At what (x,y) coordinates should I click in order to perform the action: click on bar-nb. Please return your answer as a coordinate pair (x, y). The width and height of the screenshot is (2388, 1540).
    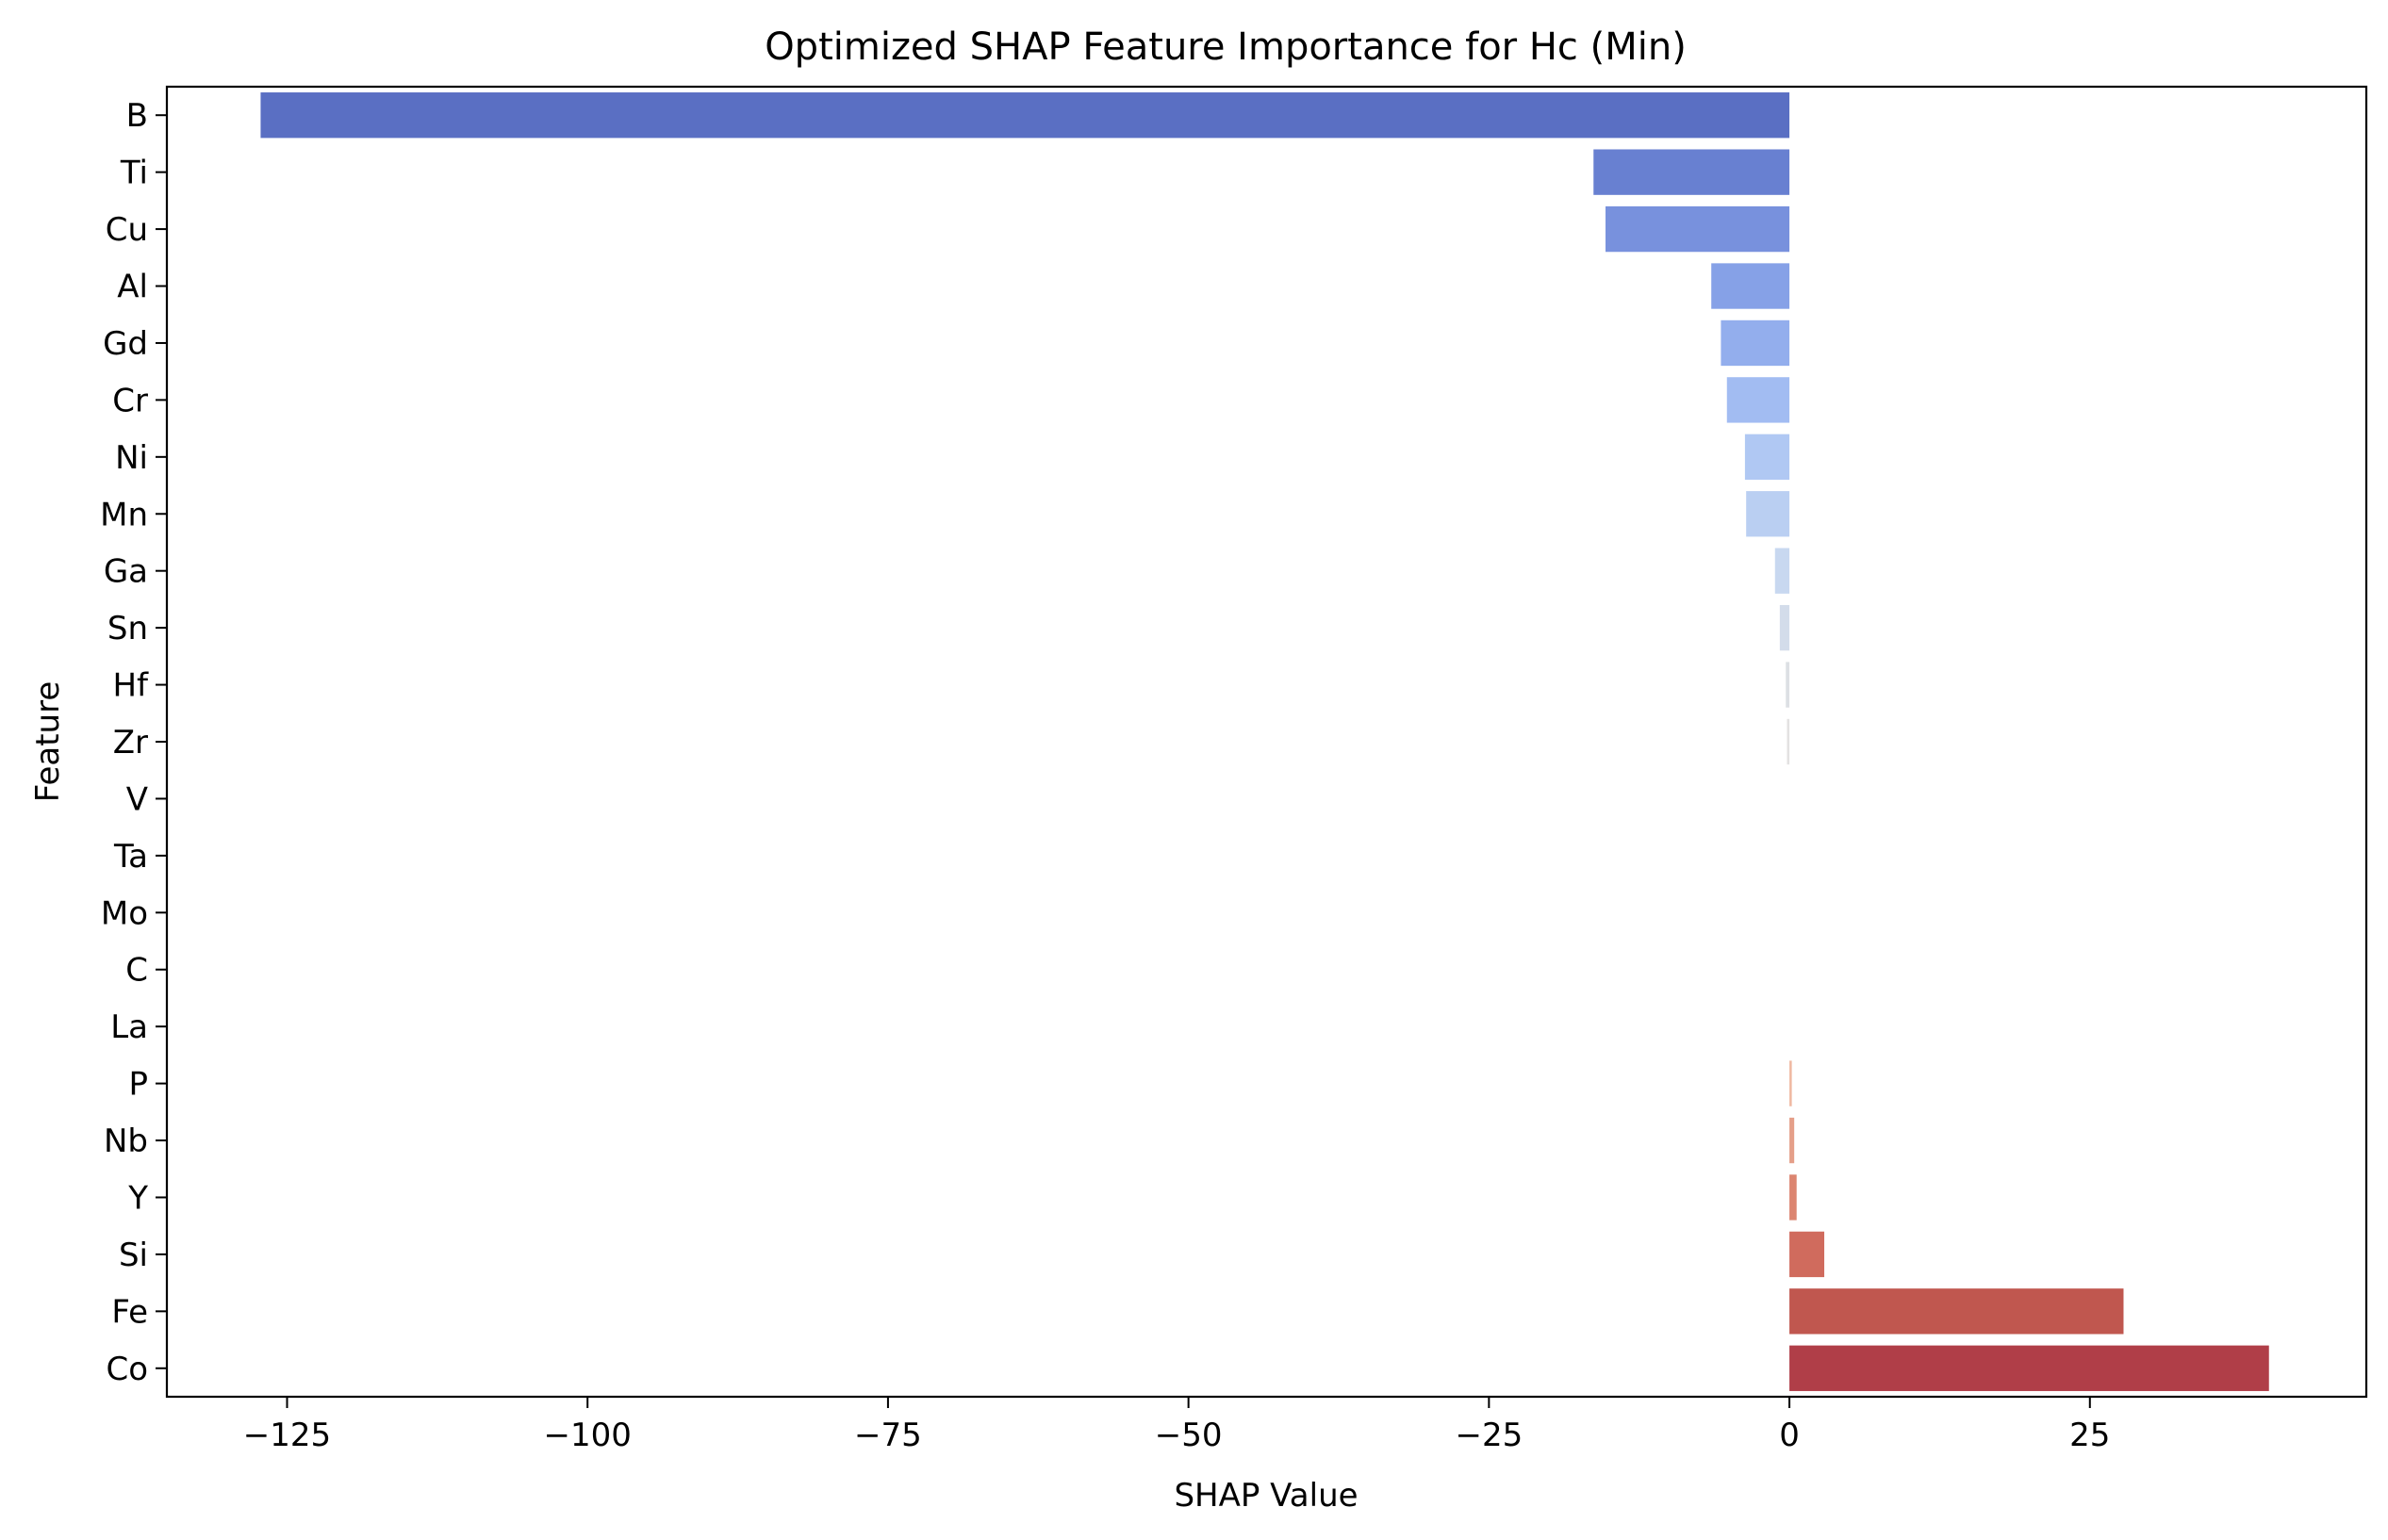
    Looking at the image, I should click on (1792, 1140).